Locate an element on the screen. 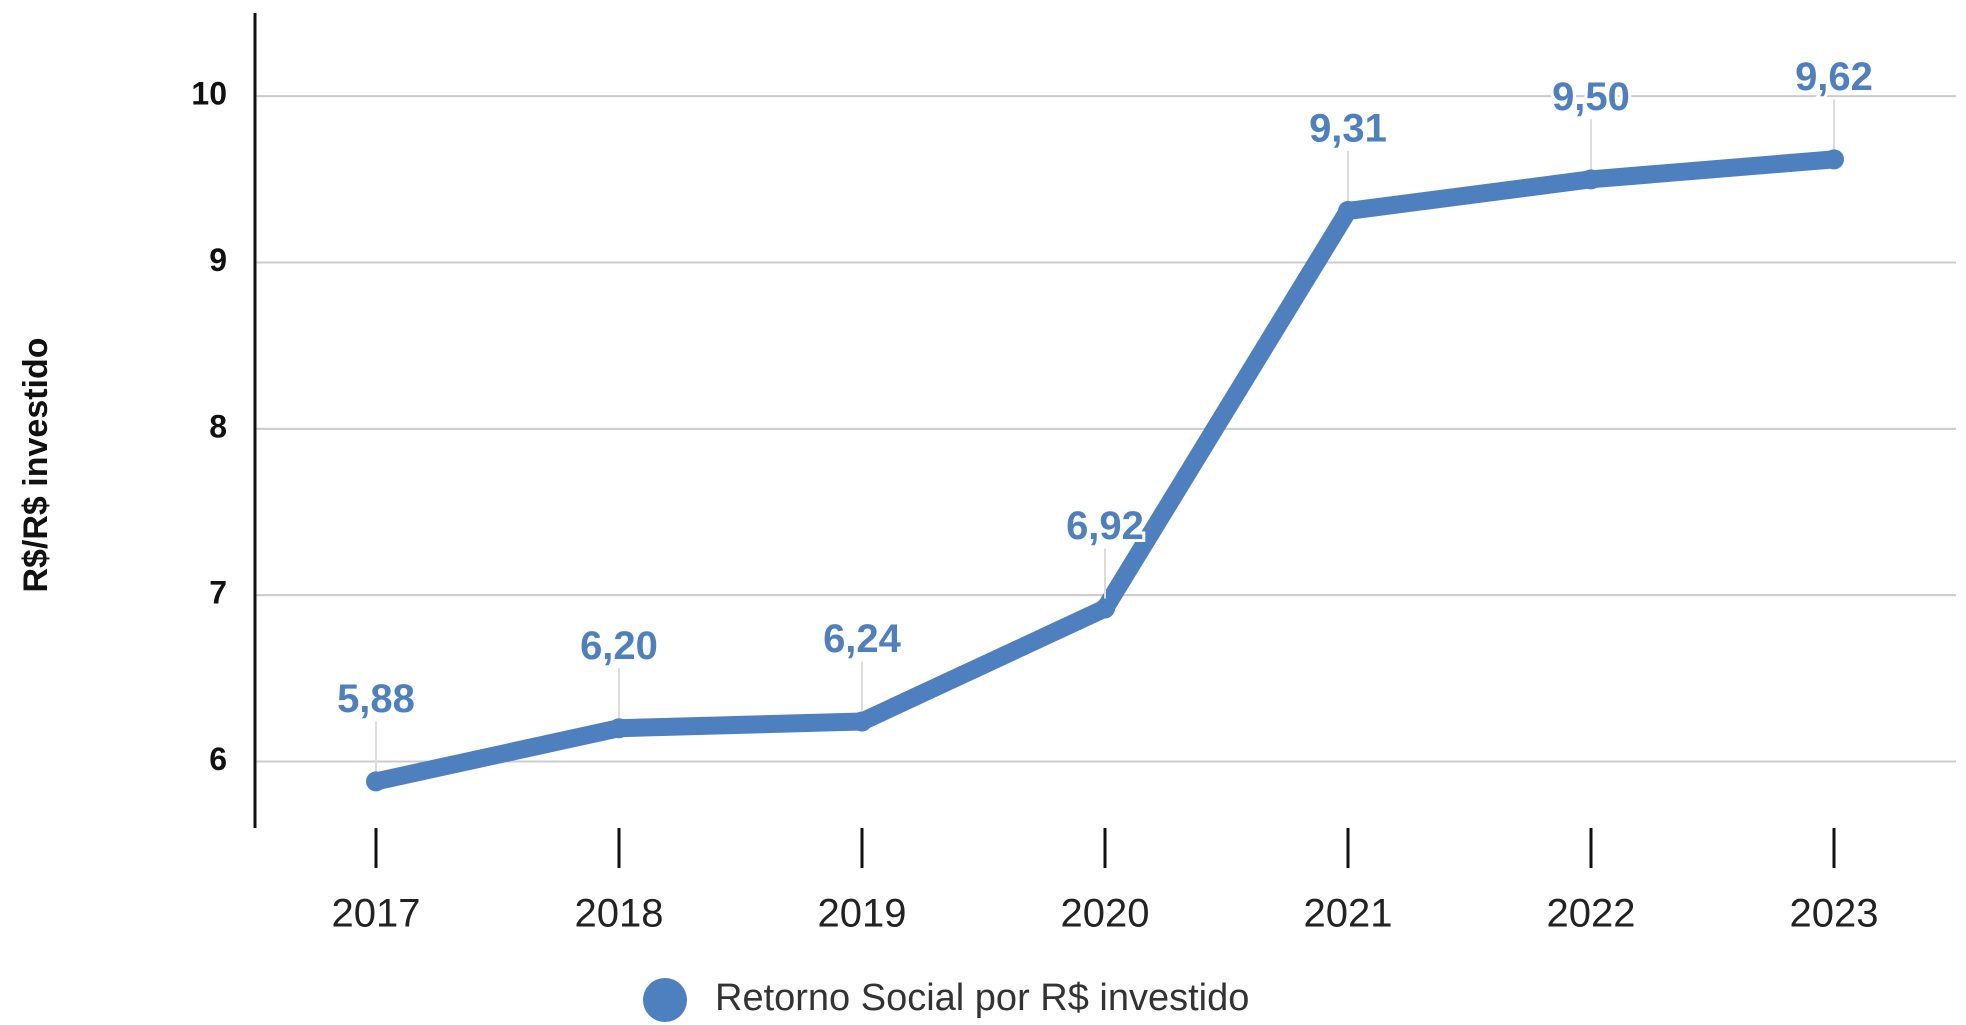 The image size is (1966, 1025). data-label: 5,88 is located at coordinates (376, 699).